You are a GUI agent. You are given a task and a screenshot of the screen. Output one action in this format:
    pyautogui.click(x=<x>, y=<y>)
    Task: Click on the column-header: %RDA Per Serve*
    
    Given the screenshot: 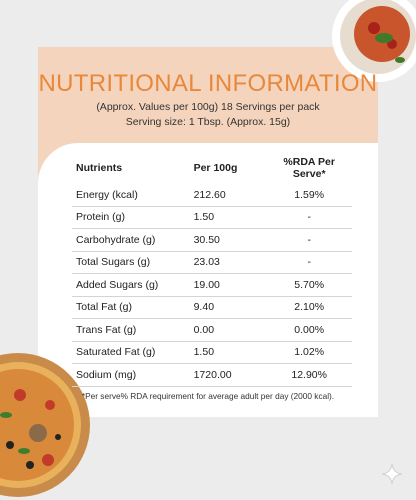 What is the action you would take?
    pyautogui.click(x=309, y=168)
    